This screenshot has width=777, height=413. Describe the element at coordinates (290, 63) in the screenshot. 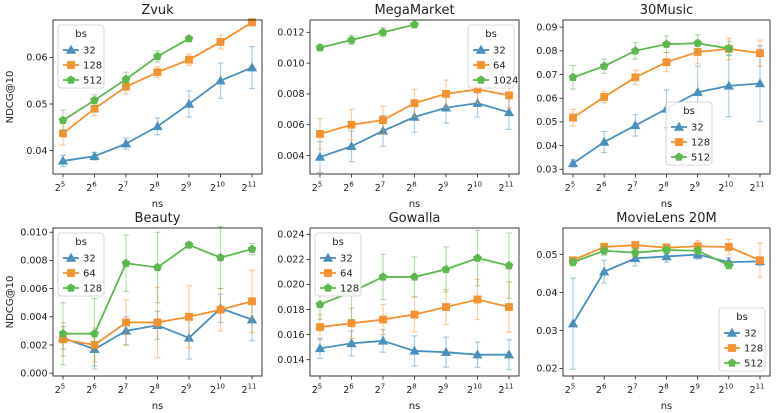

I see `y-tick-label: 0.010` at that location.